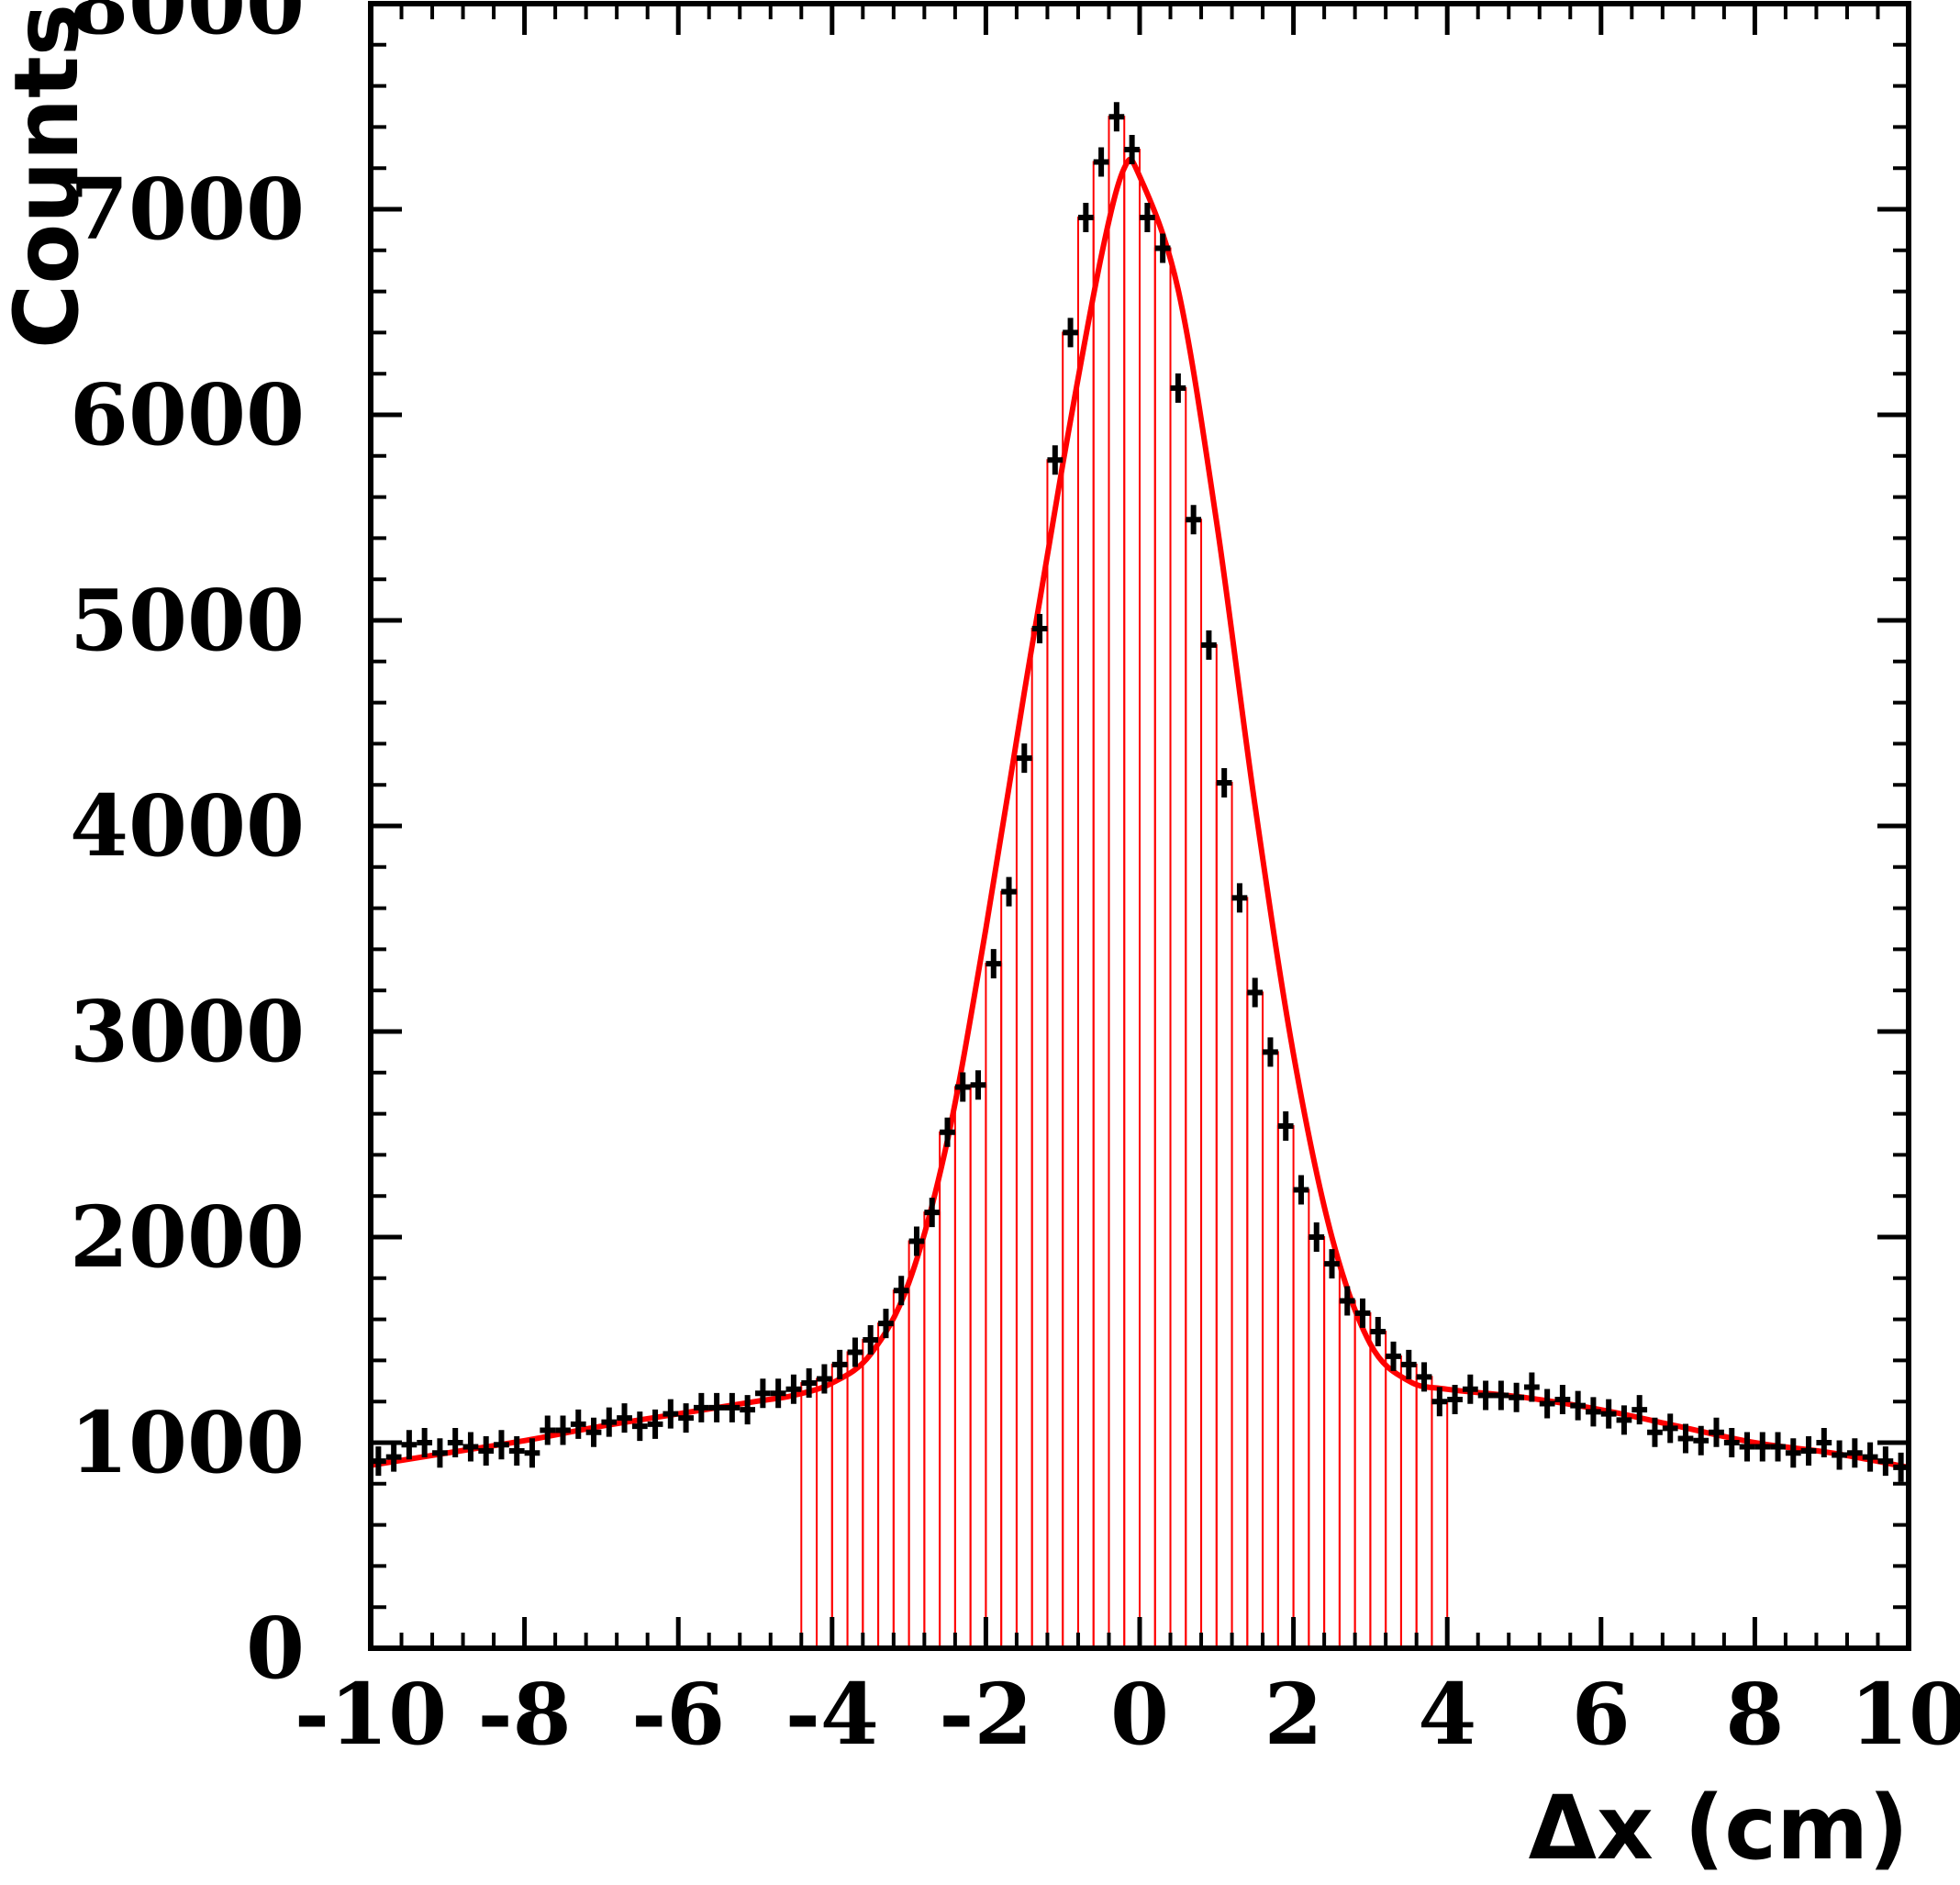 This screenshot has width=1960, height=1885. Describe the element at coordinates (524, 1714) in the screenshot. I see `x-tick-label: -8` at that location.